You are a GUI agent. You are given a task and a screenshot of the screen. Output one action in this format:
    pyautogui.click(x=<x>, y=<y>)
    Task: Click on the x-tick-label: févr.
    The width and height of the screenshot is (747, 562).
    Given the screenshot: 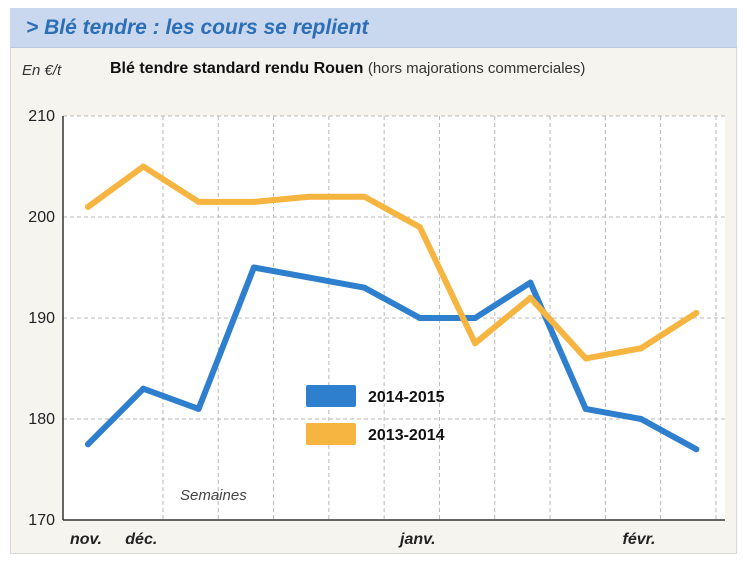 What is the action you would take?
    pyautogui.click(x=639, y=539)
    